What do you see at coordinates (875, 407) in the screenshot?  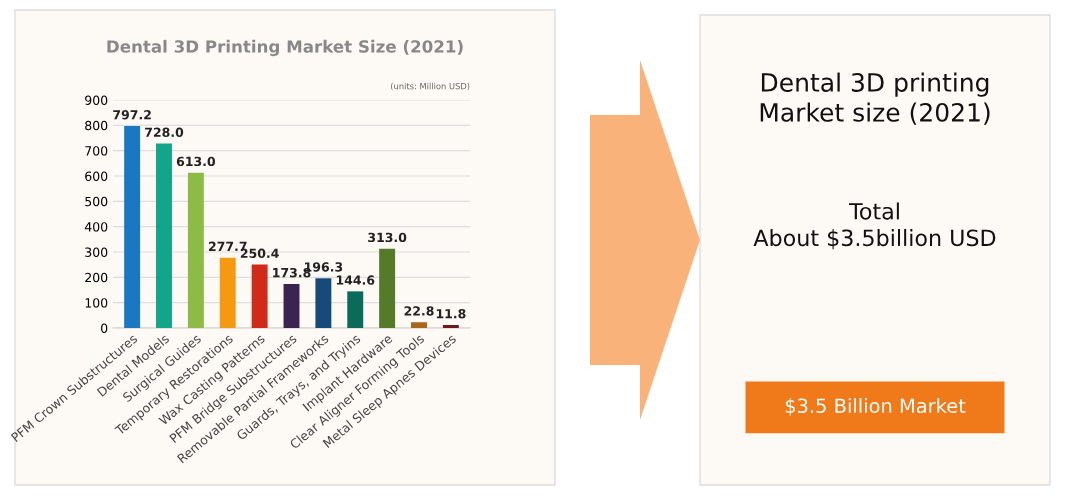 I see `text: $3.5 Billion Market` at bounding box center [875, 407].